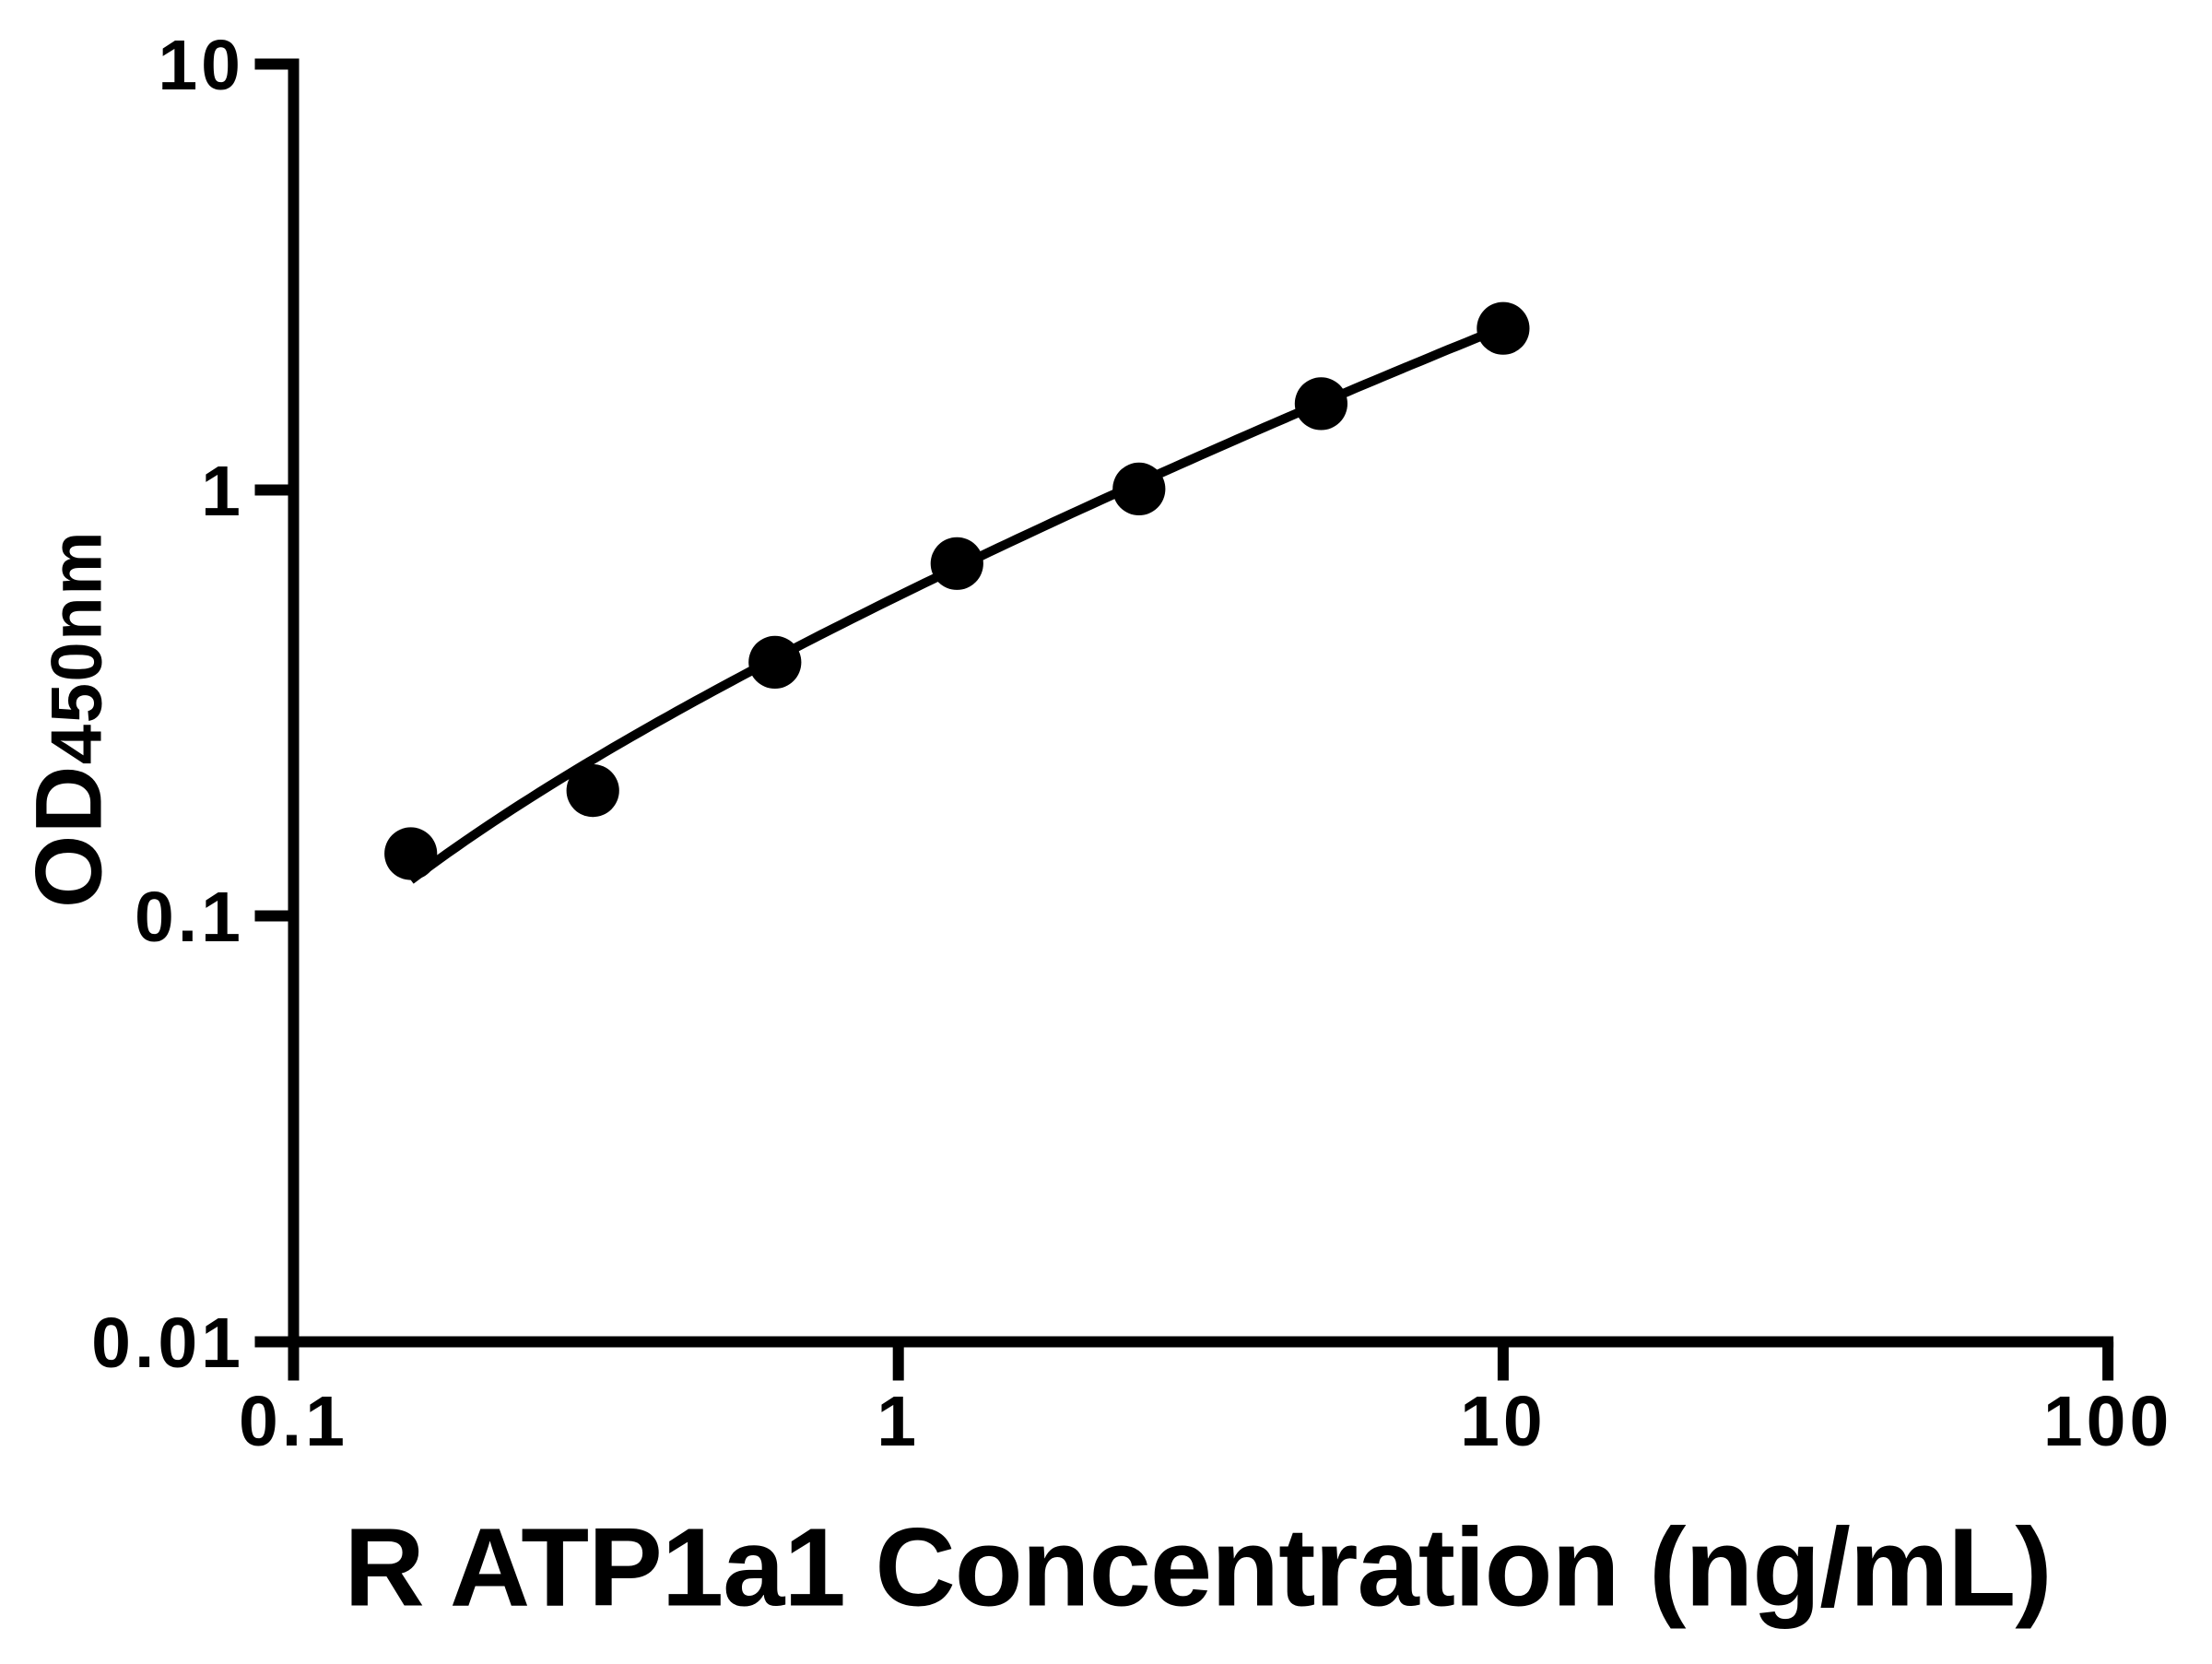  What do you see at coordinates (1197, 1567) in the screenshot?
I see `svg-text: R ATP1a1 Concentration (ng/mL)` at bounding box center [1197, 1567].